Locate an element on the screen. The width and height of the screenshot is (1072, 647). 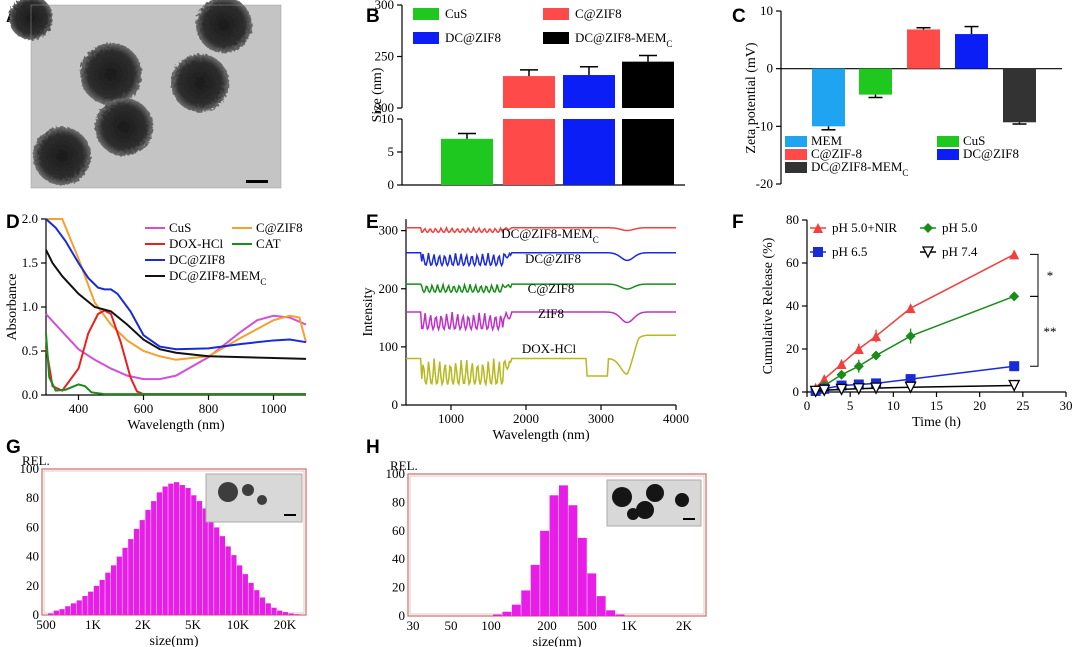
y-tick-label: 2.0 is located at coordinates (30, 218).